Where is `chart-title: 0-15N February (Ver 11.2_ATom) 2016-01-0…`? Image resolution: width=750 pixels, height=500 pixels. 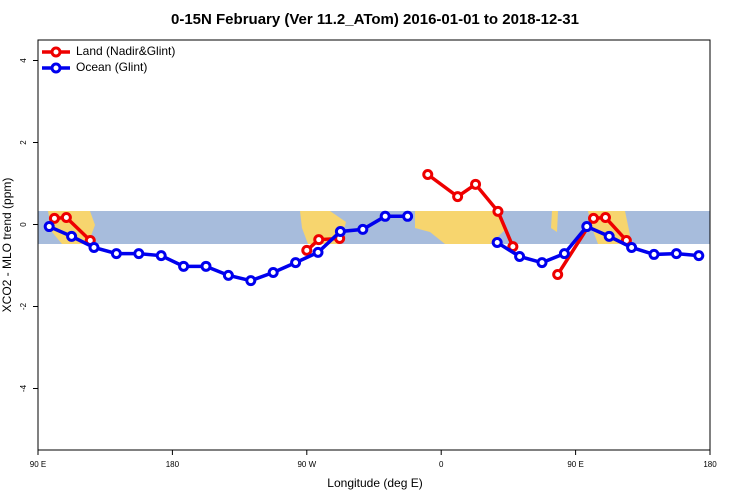
chart-title: 0-15N February (Ver 11.2_ATom) 2016-01-0… is located at coordinates (375, 19).